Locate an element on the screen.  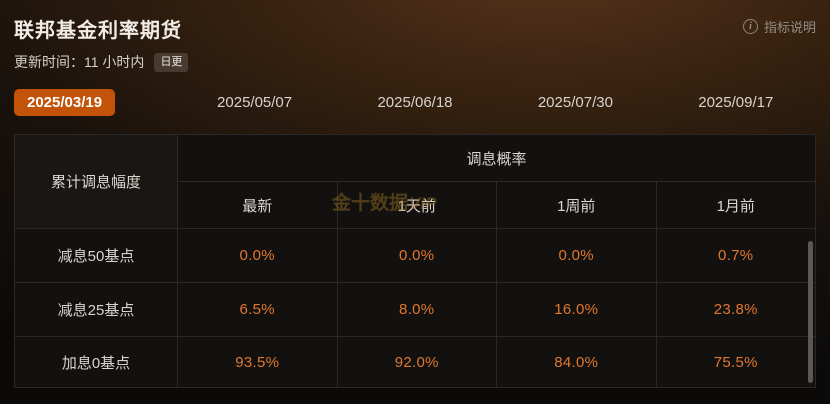
indicator-info-link: i 指标说明 is located at coordinates (779, 26).